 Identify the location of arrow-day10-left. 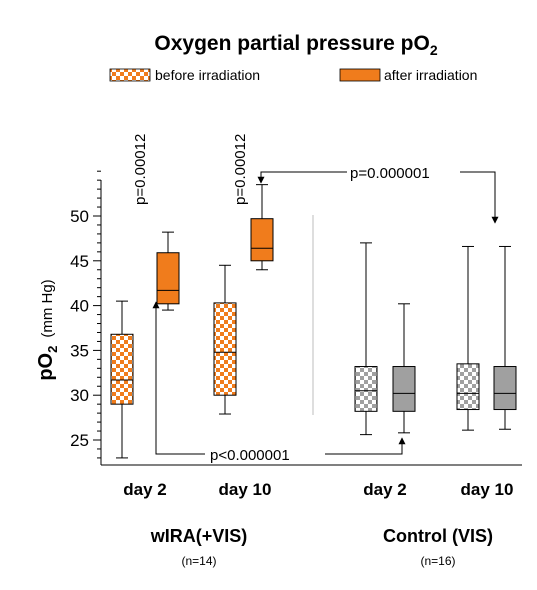
(302, 177).